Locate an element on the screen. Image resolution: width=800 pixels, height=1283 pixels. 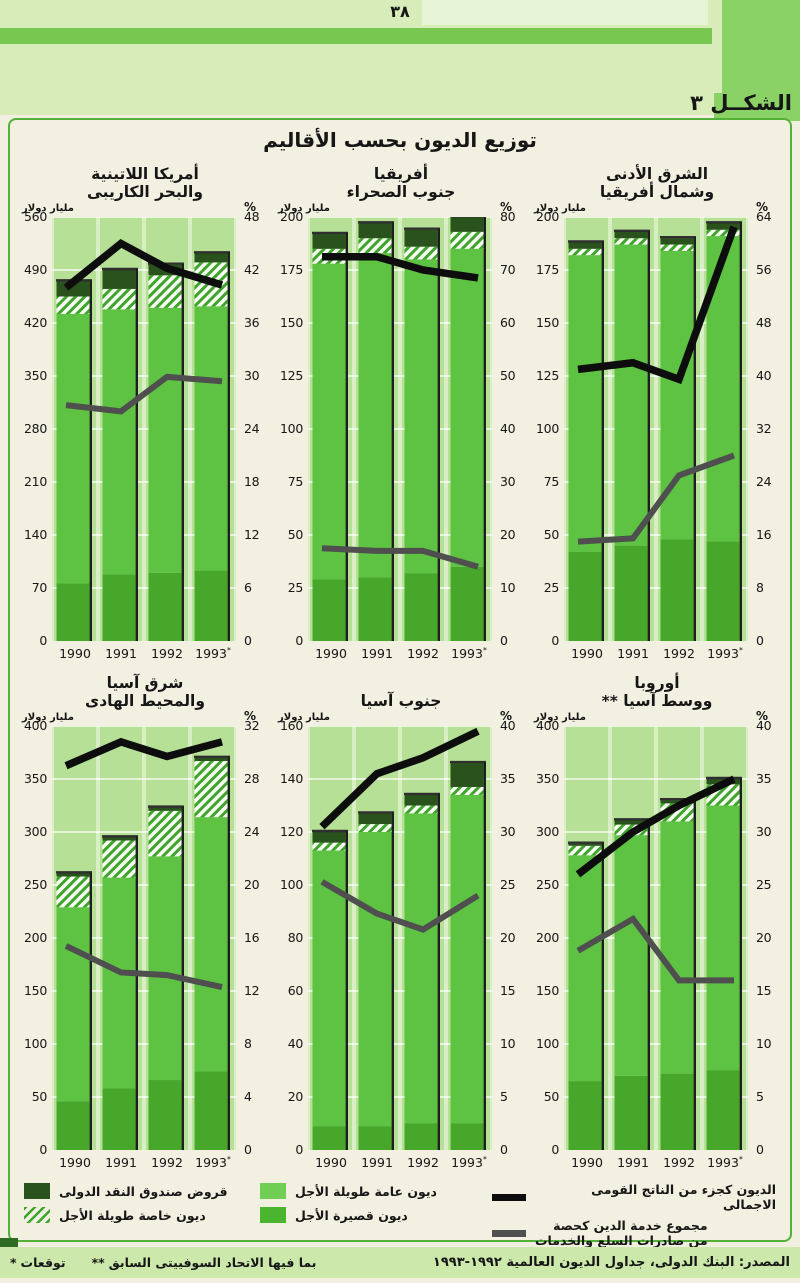
panel-title: أفريقيا جنوب الصحراء is located at coordinates (401, 180).